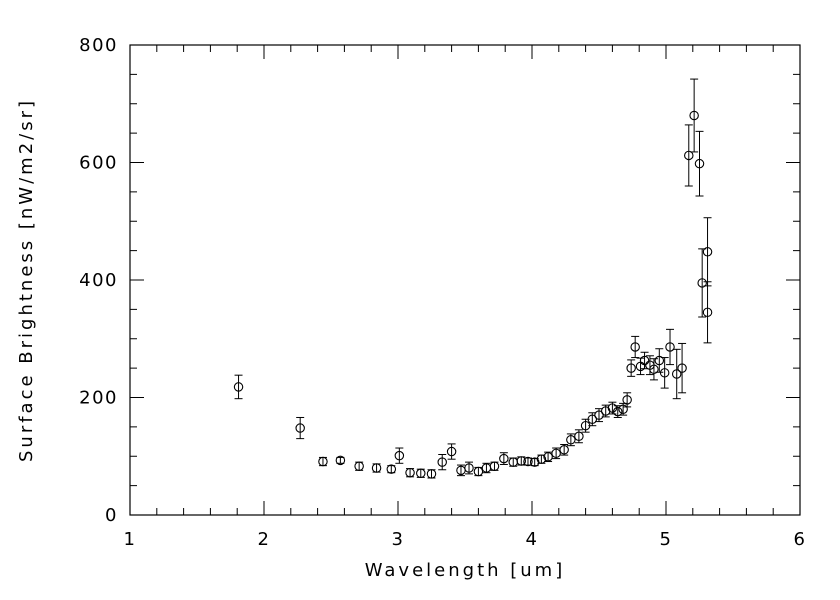  What do you see at coordinates (465, 570) in the screenshot?
I see `x-axis-label: Wavelength [um]` at bounding box center [465, 570].